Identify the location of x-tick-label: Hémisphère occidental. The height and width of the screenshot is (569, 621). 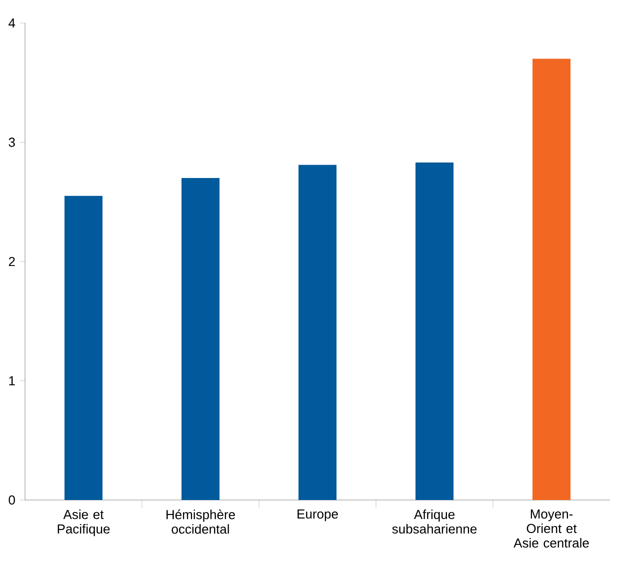
(200, 522).